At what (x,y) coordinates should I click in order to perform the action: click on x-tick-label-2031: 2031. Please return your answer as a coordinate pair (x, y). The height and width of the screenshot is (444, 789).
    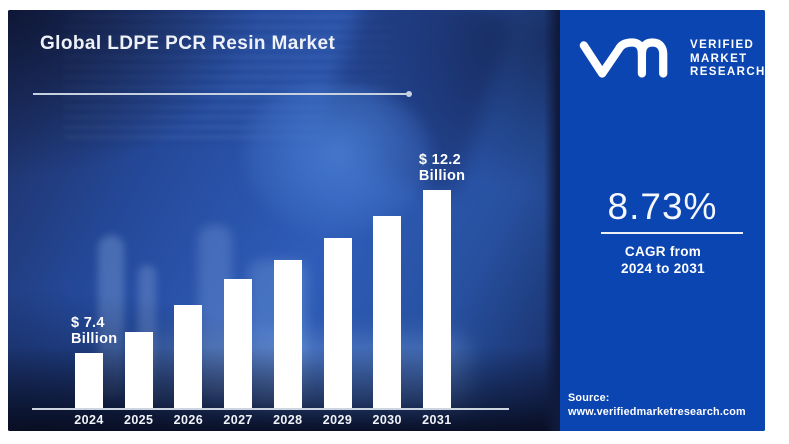
    Looking at the image, I should click on (437, 420).